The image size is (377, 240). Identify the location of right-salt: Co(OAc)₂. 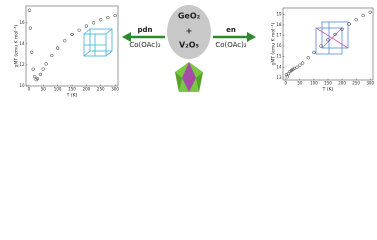
(231, 45).